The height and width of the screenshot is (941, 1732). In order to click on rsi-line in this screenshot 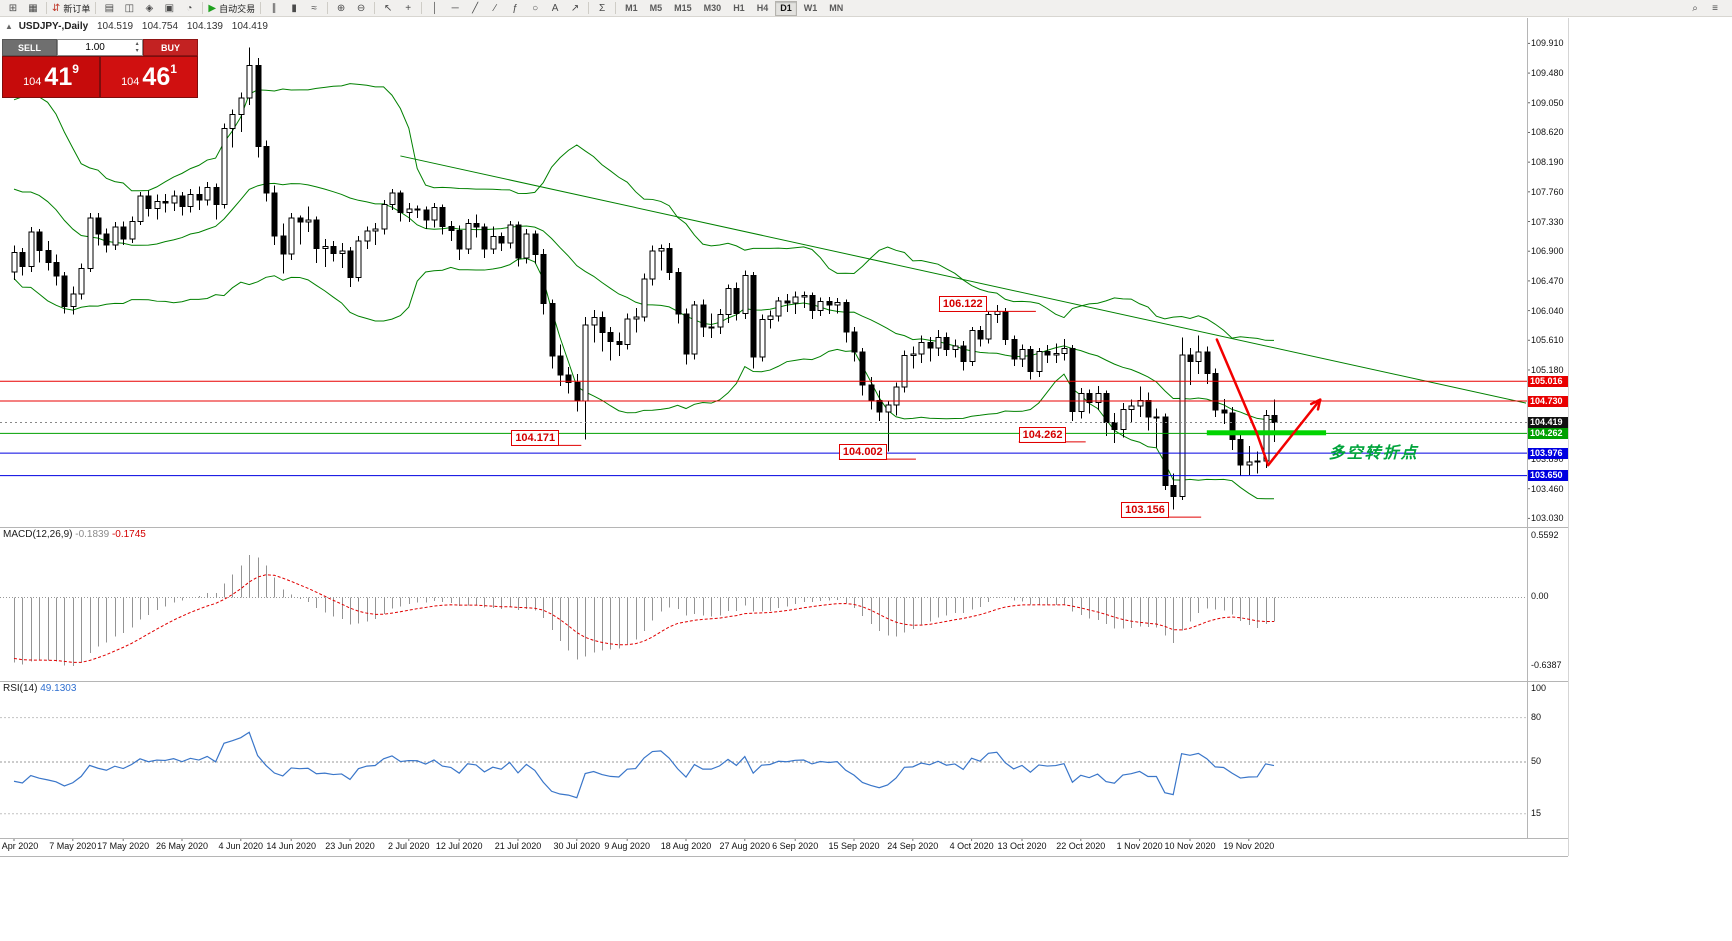, I will do `click(644, 765)`.